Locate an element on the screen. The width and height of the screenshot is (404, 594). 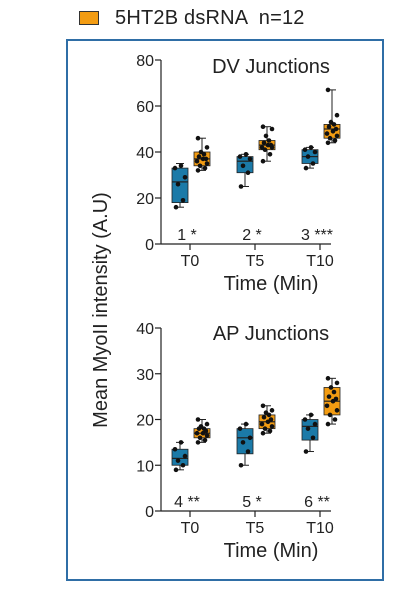
significance-annotation: 3 *** is located at coordinates (317, 235).